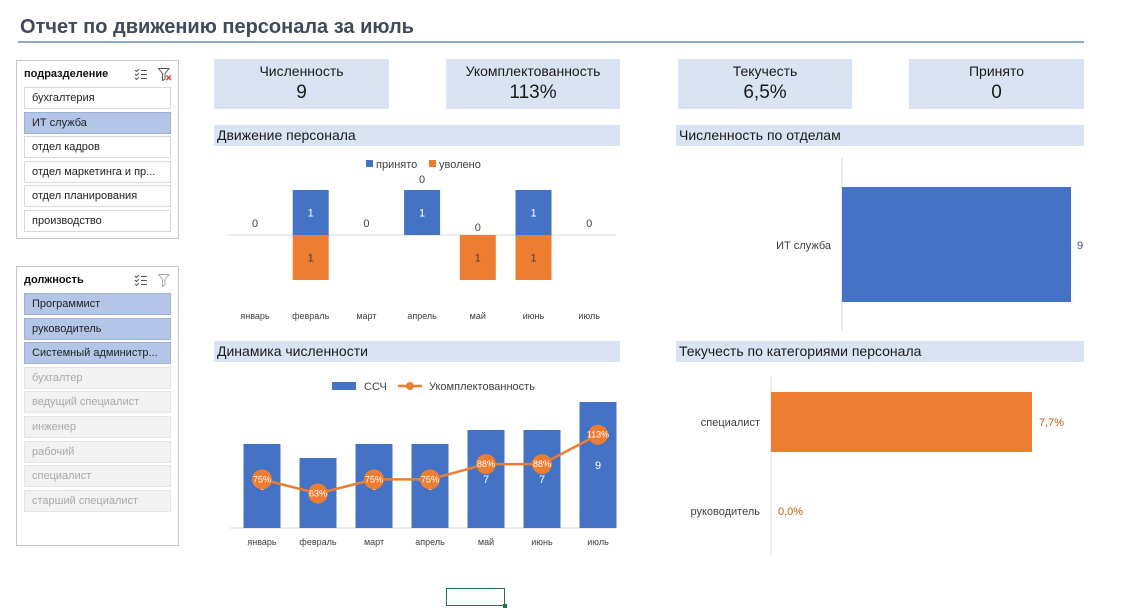  I want to click on department-slicer-header: подразделение, so click(97, 74).